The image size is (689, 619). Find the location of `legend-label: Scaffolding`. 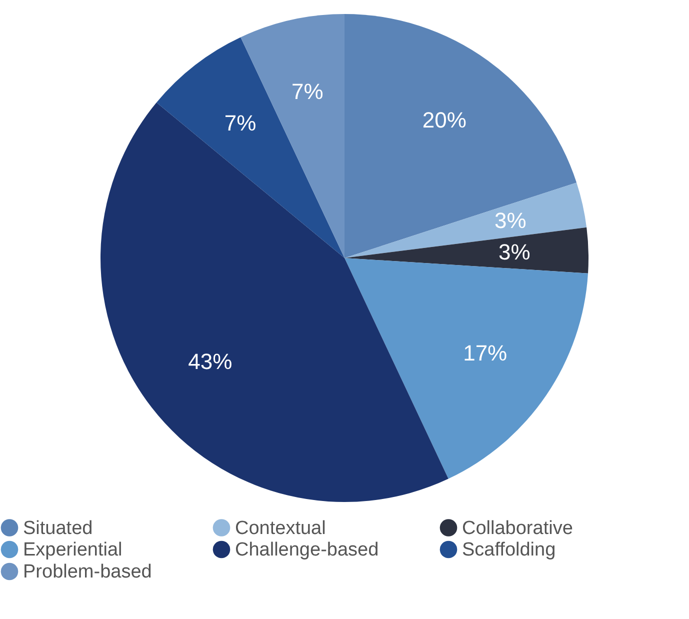

legend-label: Scaffolding is located at coordinates (509, 550).